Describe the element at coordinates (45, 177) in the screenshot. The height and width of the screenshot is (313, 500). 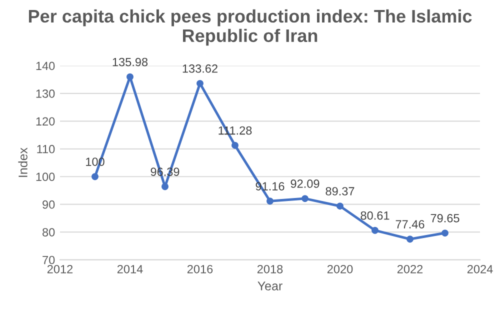
I see `y-tick-label: 100` at that location.